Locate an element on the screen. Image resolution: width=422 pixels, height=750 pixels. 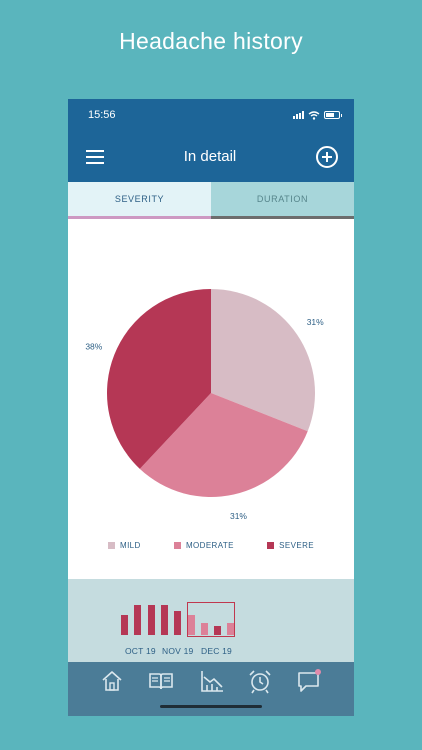
tab-duration: DURATION is located at coordinates (282, 200).